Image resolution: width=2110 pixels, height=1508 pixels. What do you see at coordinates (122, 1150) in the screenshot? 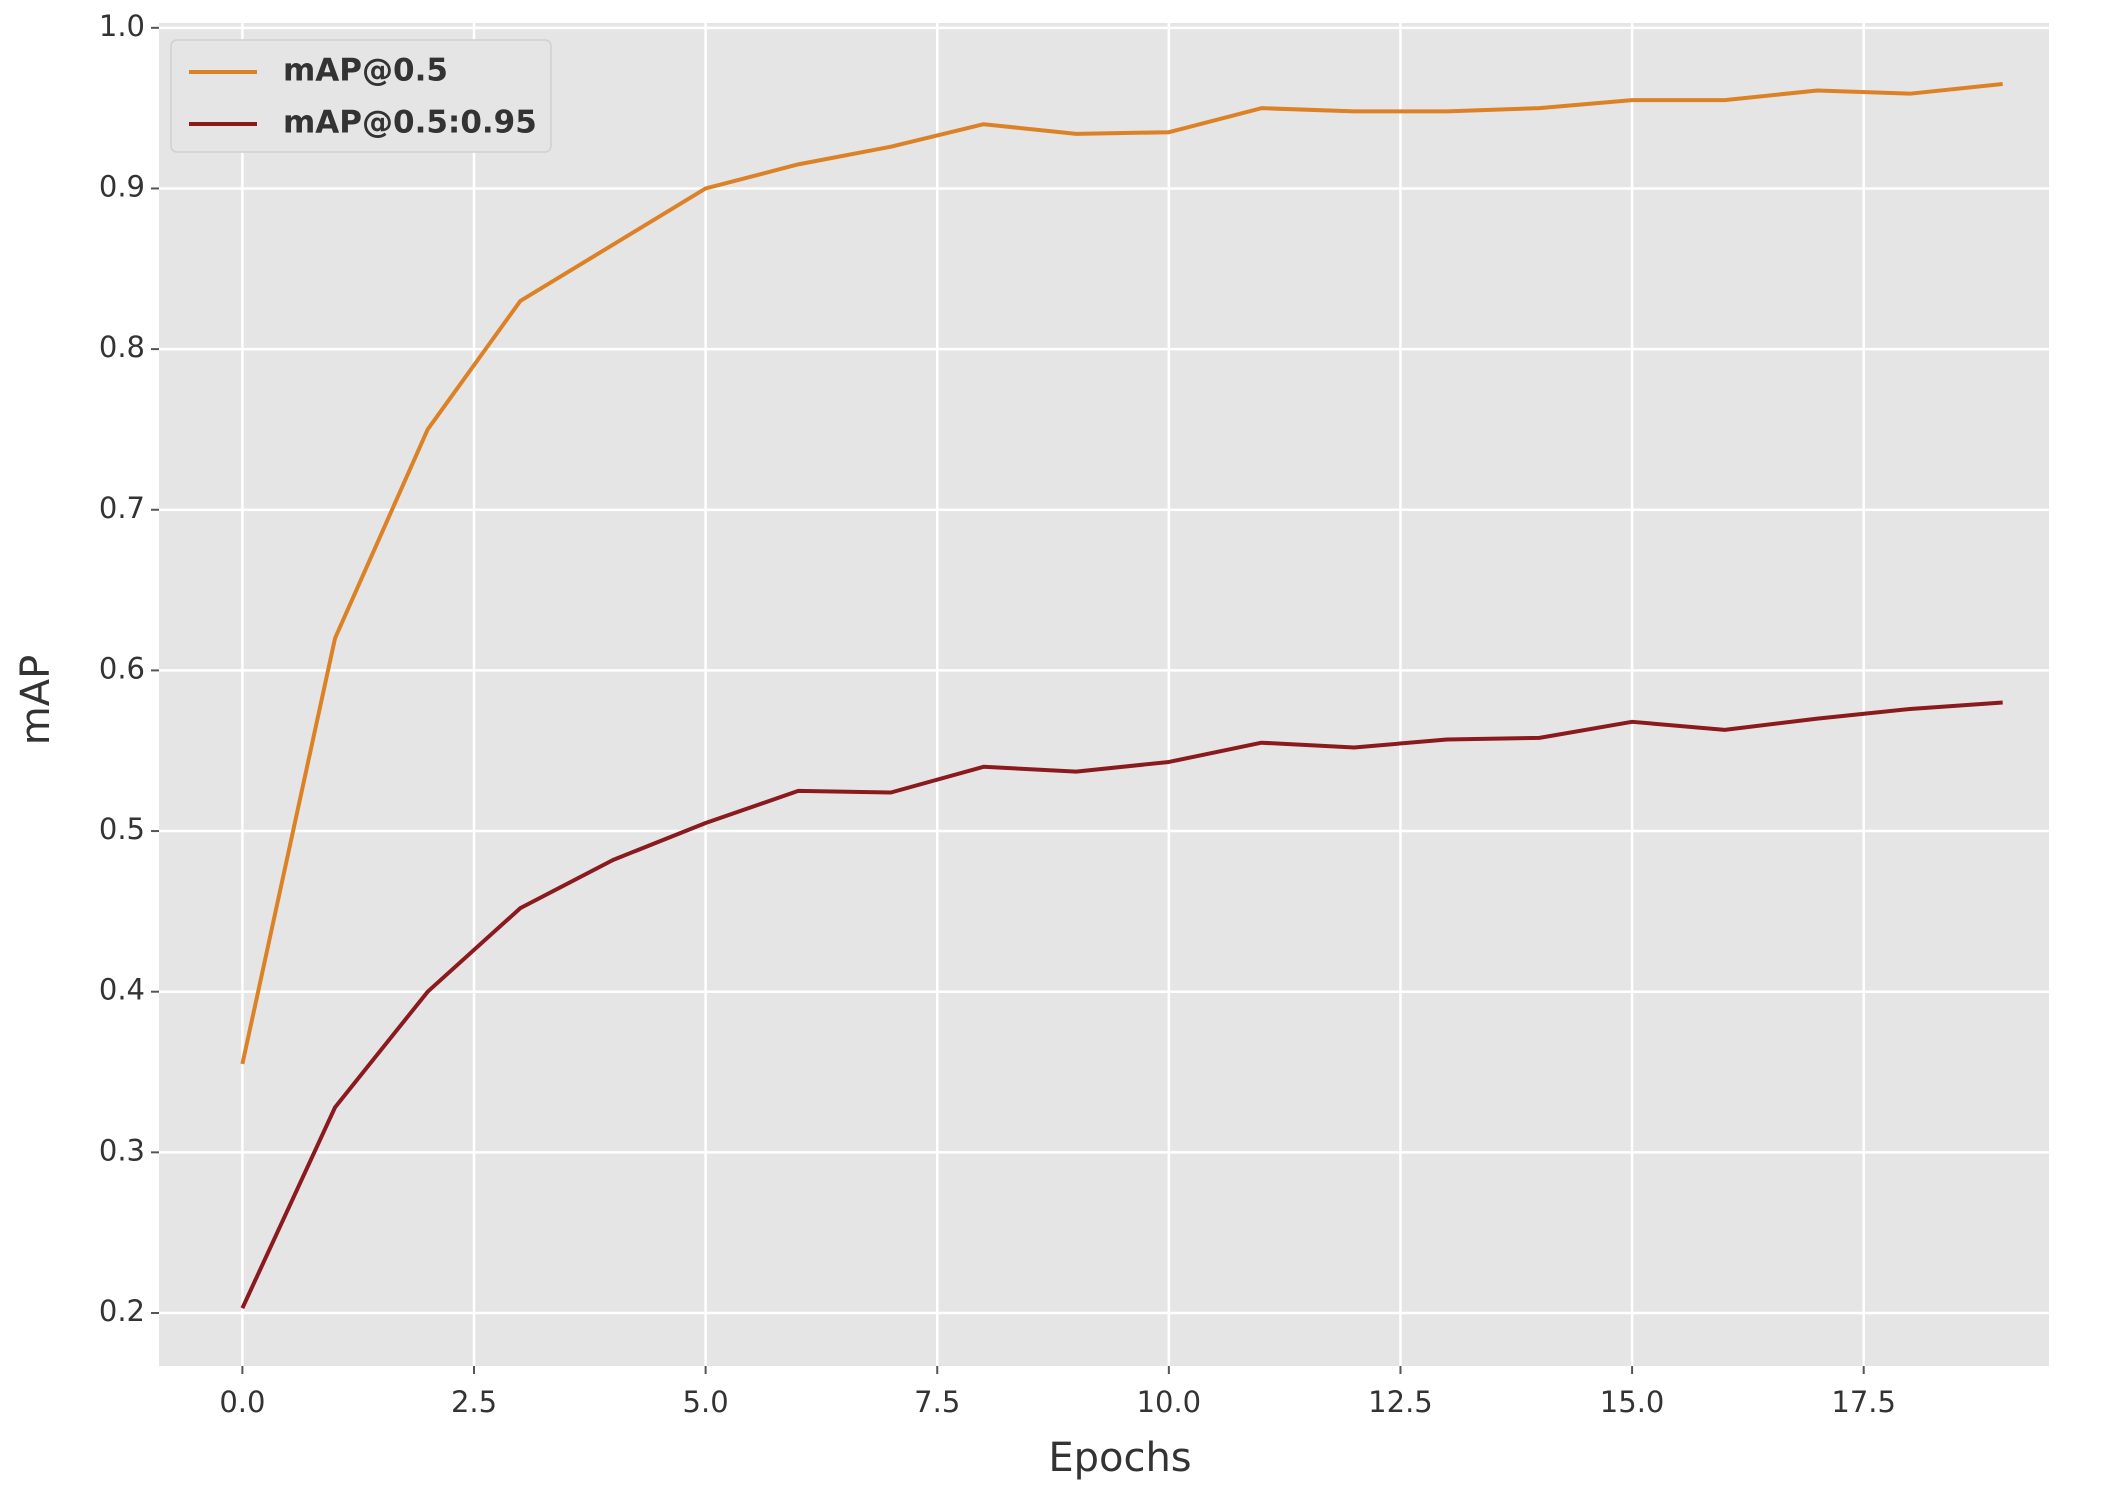
I see `y-tick-label: 0.3` at bounding box center [122, 1150].